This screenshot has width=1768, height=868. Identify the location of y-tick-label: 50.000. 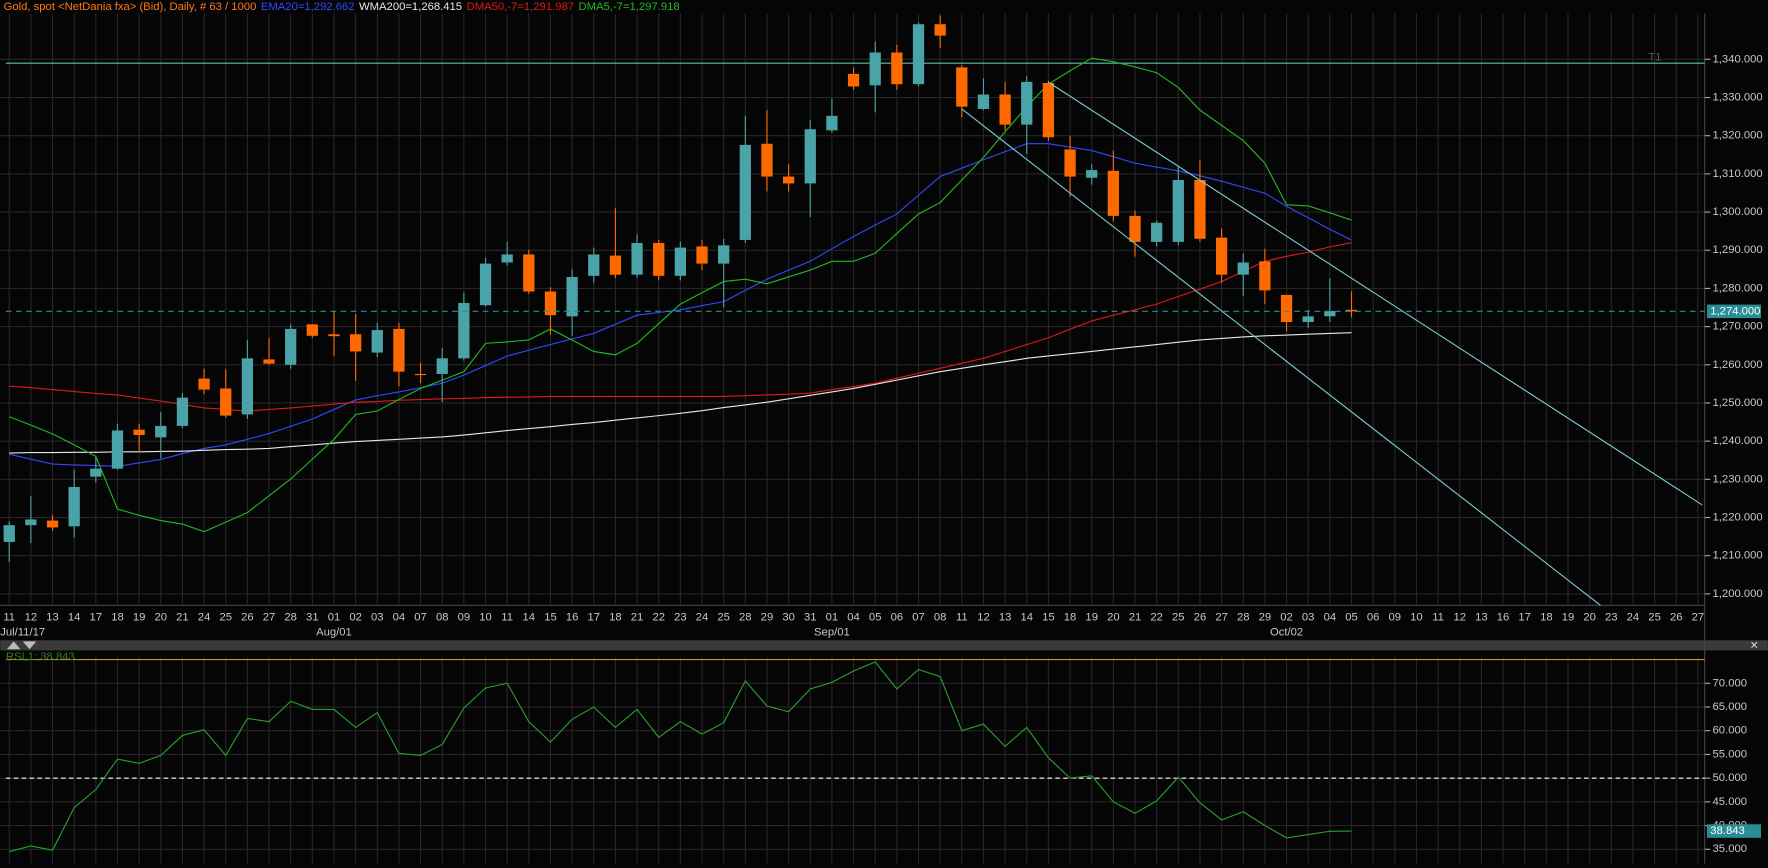
(1730, 778).